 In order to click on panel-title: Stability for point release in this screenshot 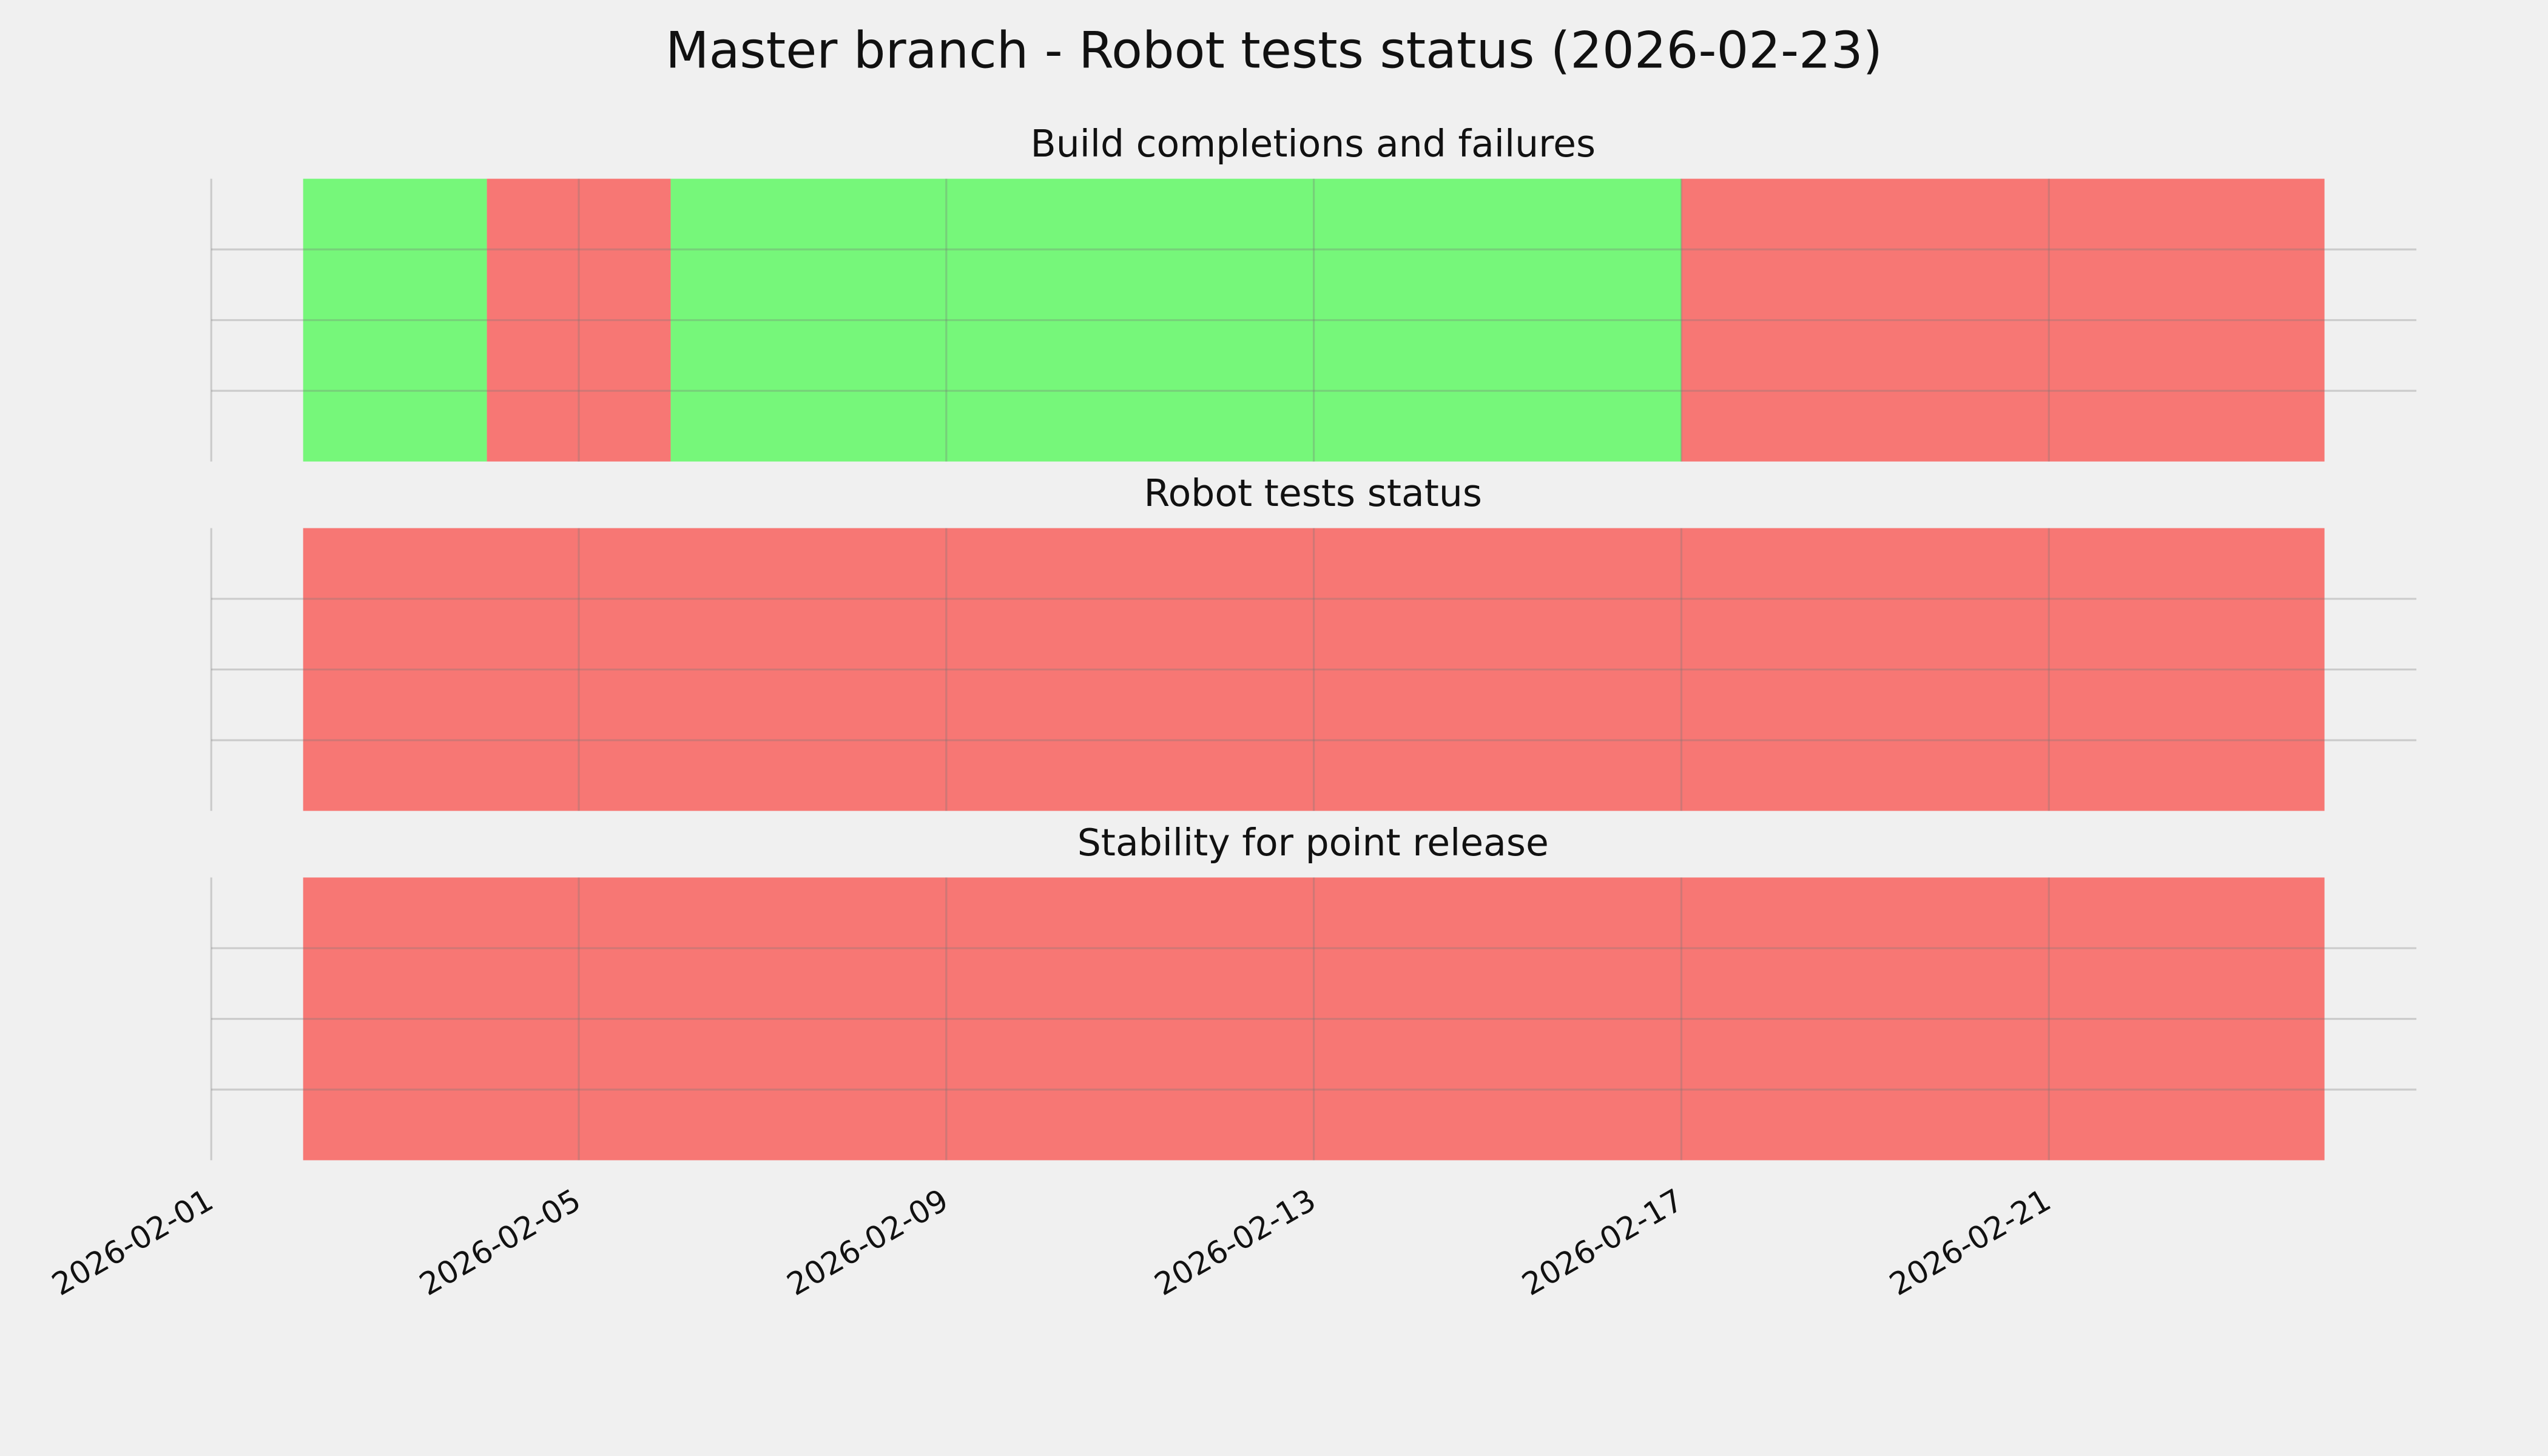, I will do `click(1313, 842)`.